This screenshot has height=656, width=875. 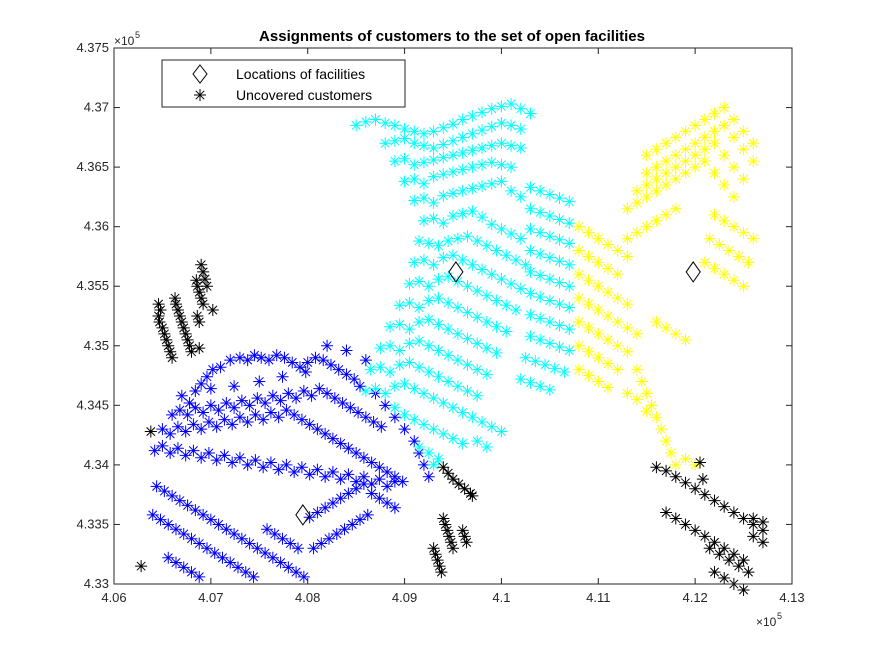 What do you see at coordinates (290, 461) in the screenshot?
I see `customer-series` at bounding box center [290, 461].